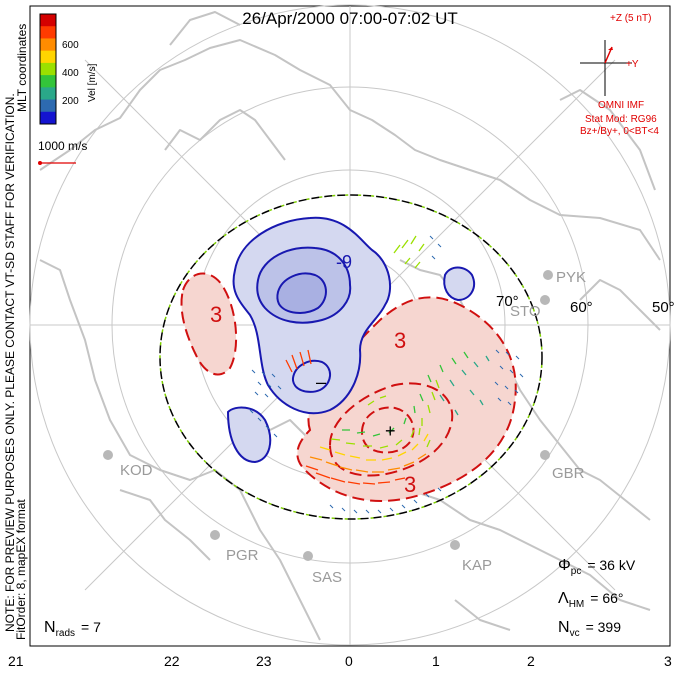  I want to click on station-label-kap: KAP, so click(477, 565).